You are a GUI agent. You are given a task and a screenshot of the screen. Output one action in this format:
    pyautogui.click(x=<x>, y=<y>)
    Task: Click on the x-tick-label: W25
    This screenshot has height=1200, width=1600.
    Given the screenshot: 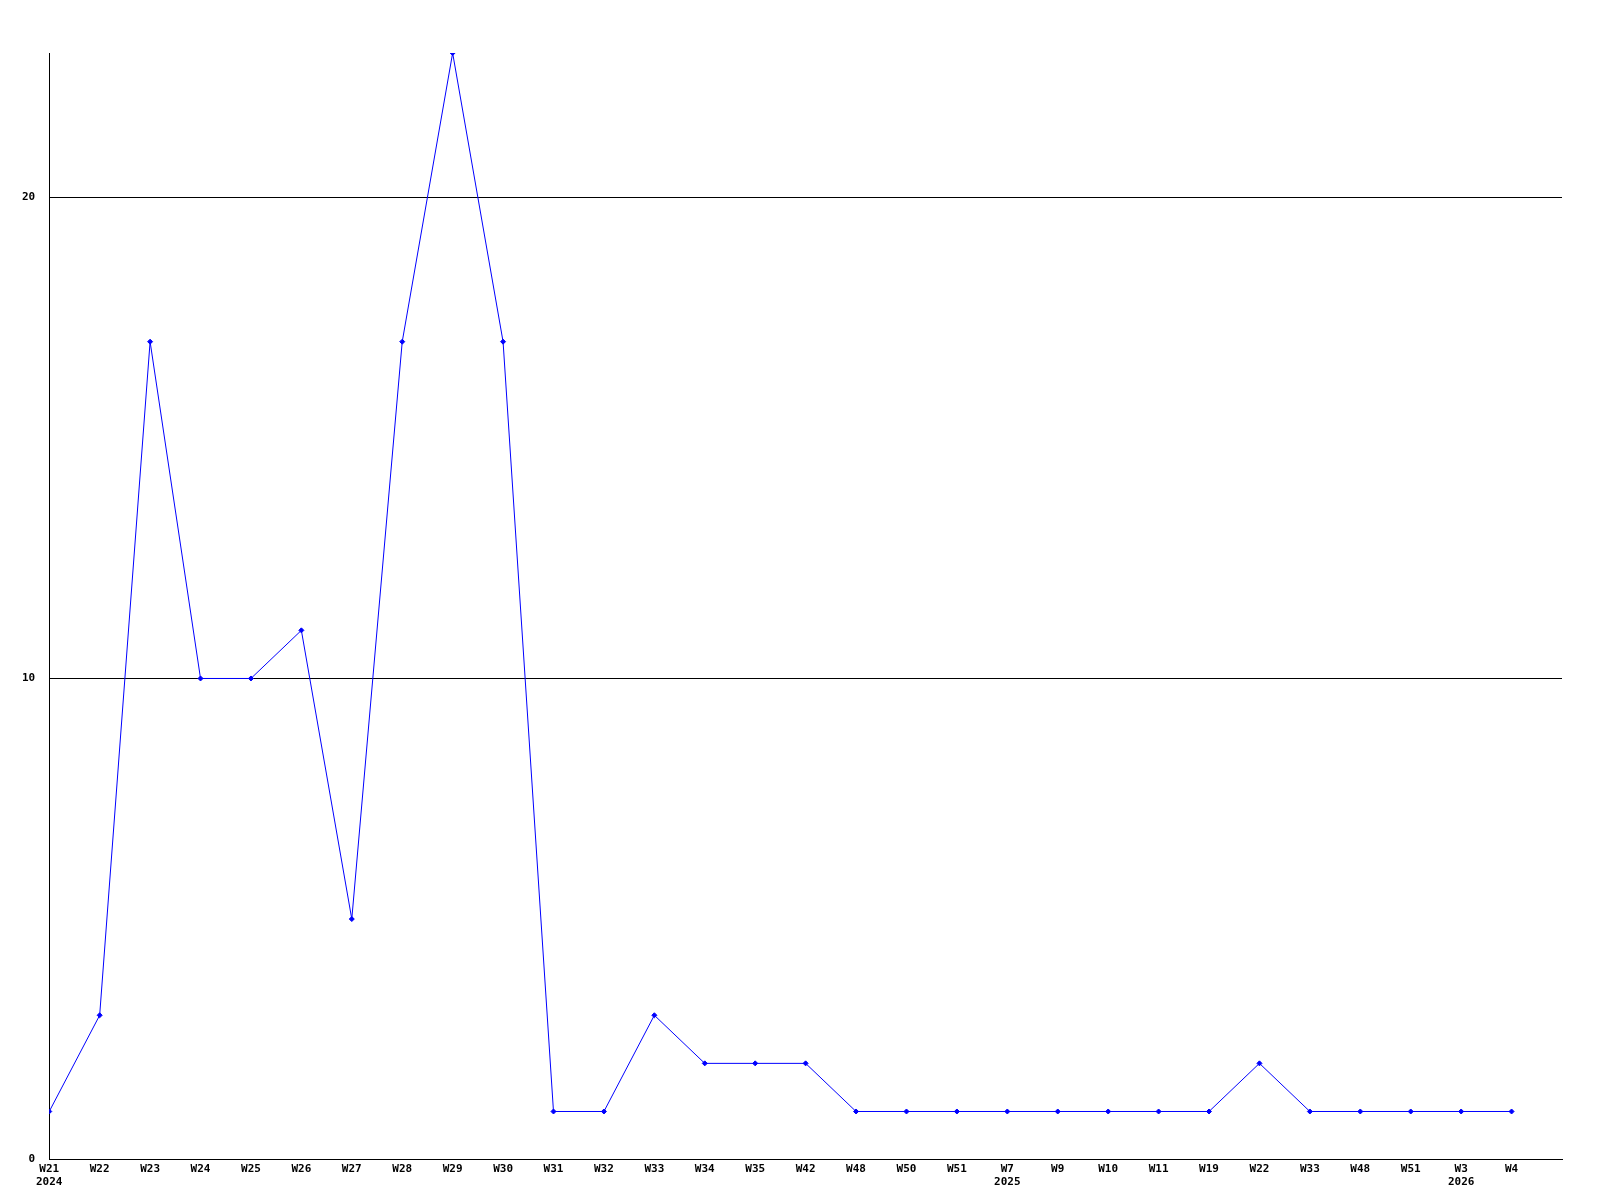 What is the action you would take?
    pyautogui.click(x=251, y=1169)
    